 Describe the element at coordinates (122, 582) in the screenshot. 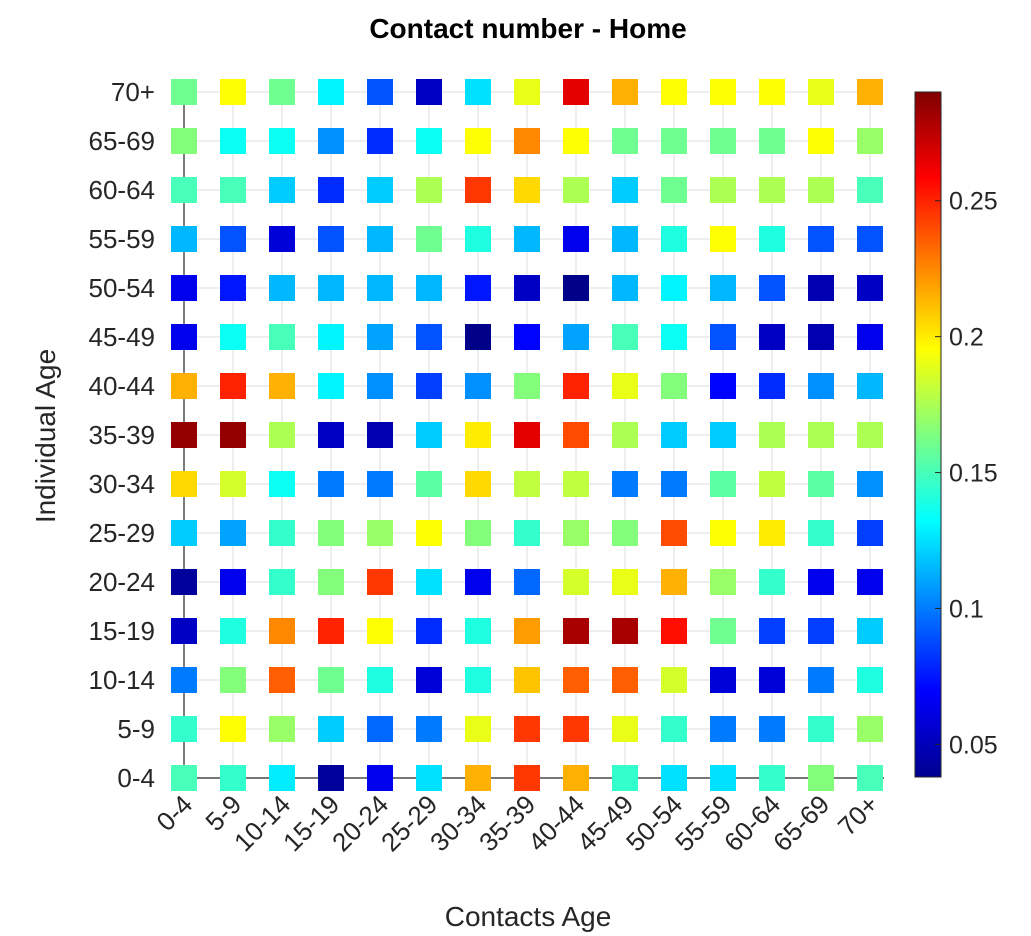

I see `y-tick-label: 20-24` at that location.